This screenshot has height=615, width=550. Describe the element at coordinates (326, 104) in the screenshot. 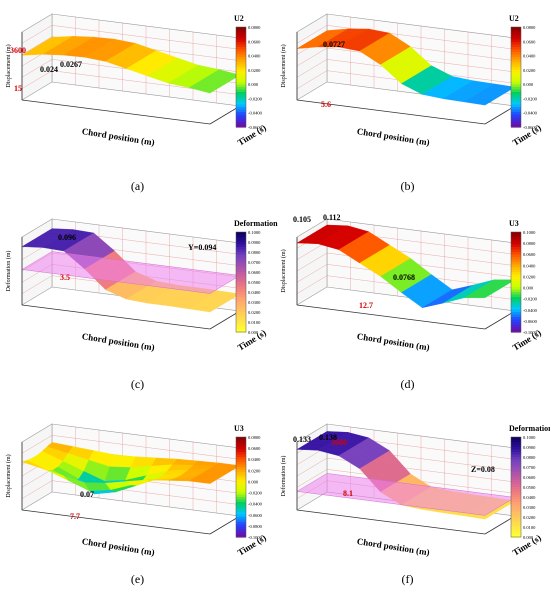

I see `annotation-label: 5.6` at that location.